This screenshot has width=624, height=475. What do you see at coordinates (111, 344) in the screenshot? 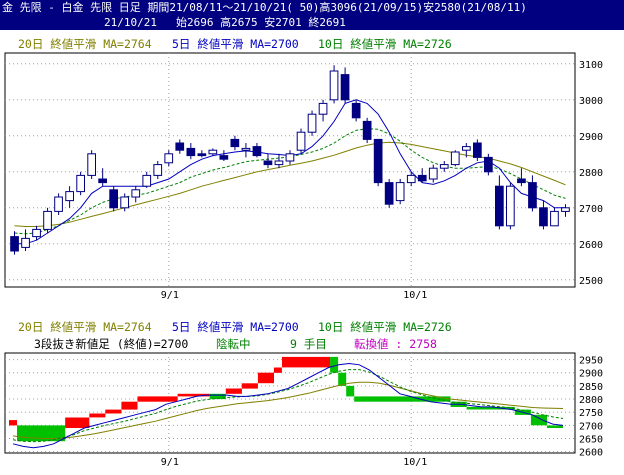
I see `sub-method: 3段抜き新値足 (終値)=2700` at bounding box center [111, 344].